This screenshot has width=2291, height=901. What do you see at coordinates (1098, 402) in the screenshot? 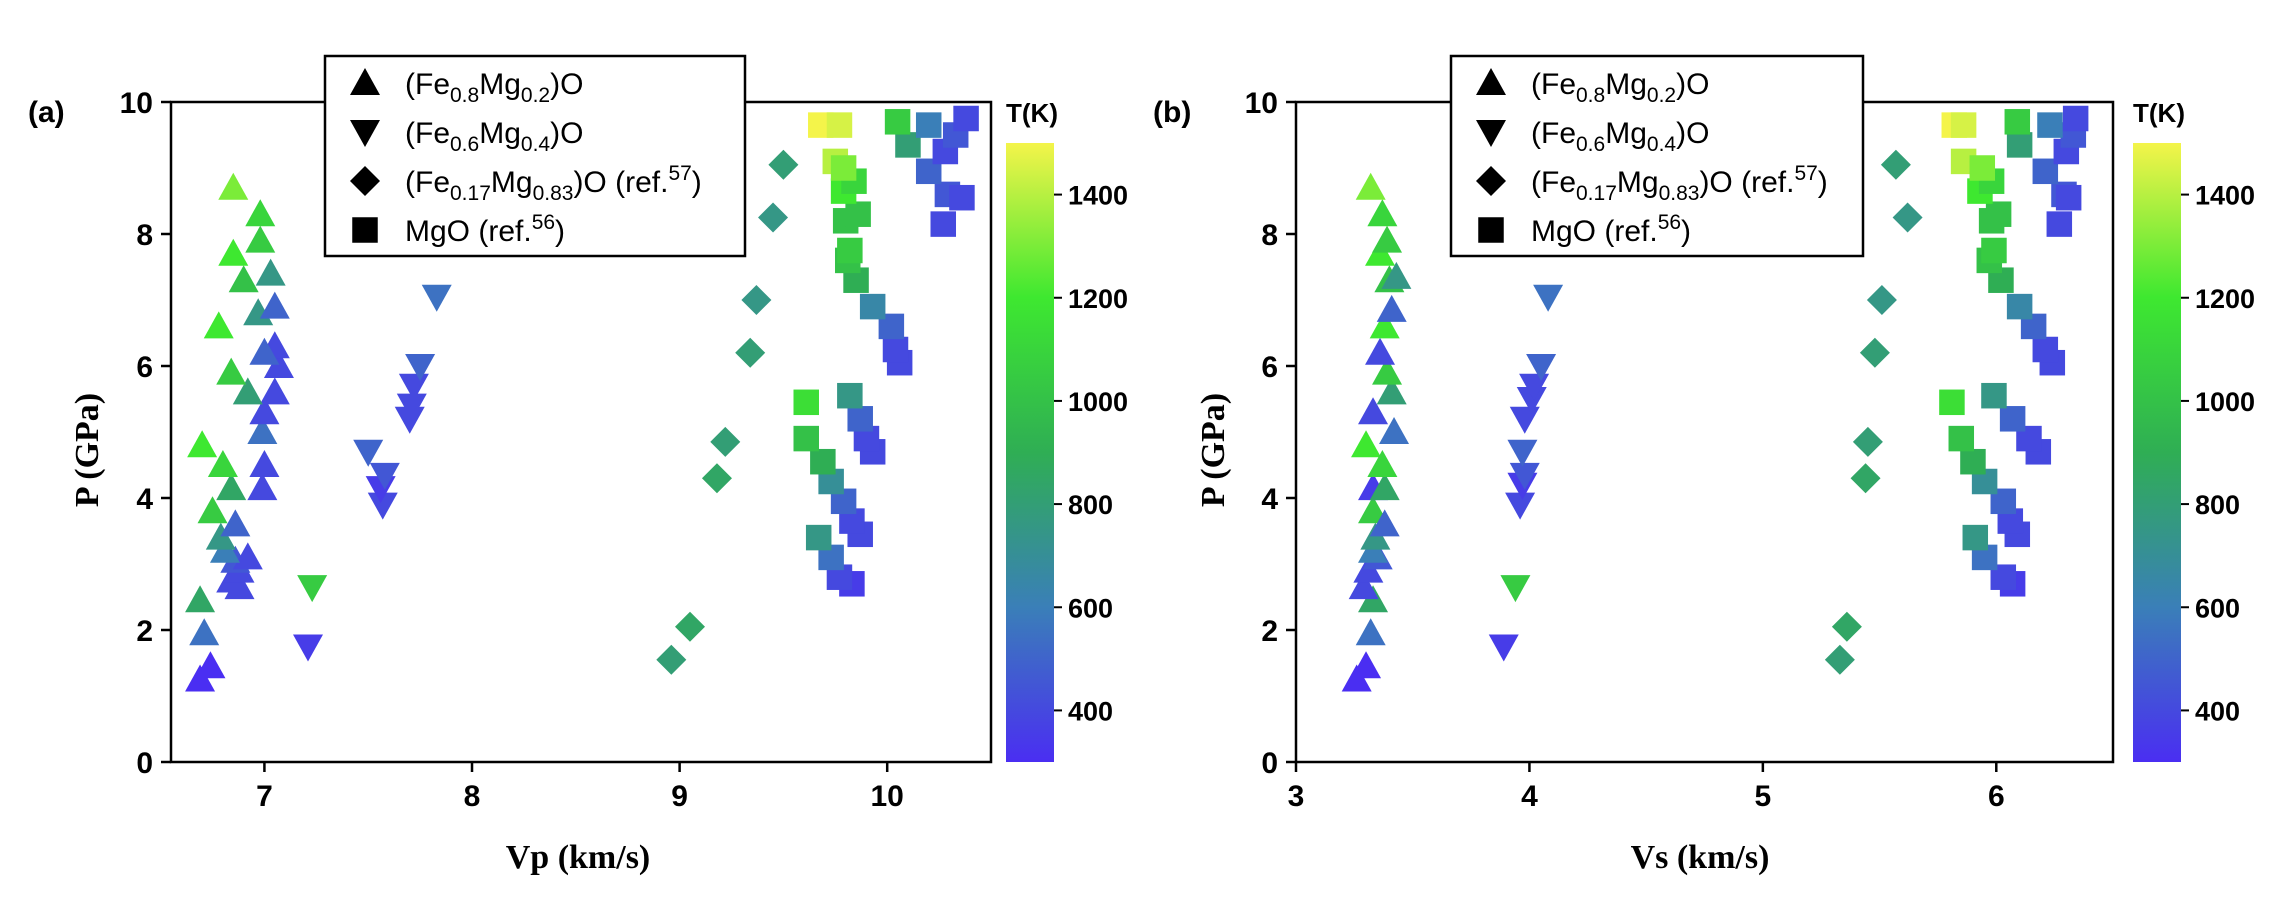
I see `colorbar-tick-label: 1000` at bounding box center [1098, 402].